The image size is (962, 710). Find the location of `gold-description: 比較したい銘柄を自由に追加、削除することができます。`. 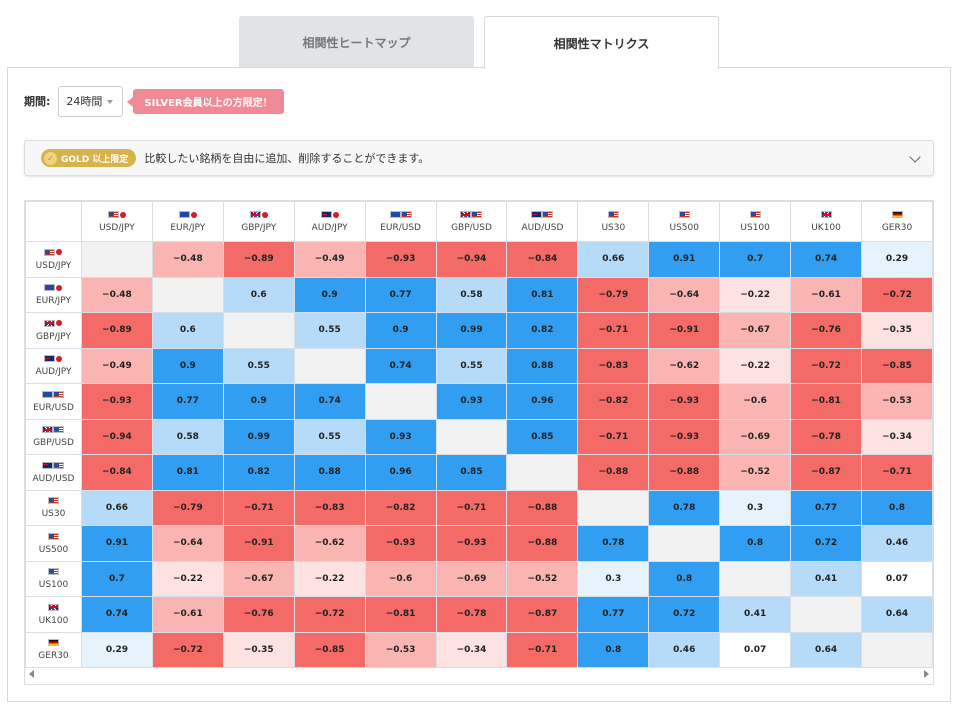

gold-description: 比較したい銘柄を自由に追加、削除することができます。 is located at coordinates (287, 158).